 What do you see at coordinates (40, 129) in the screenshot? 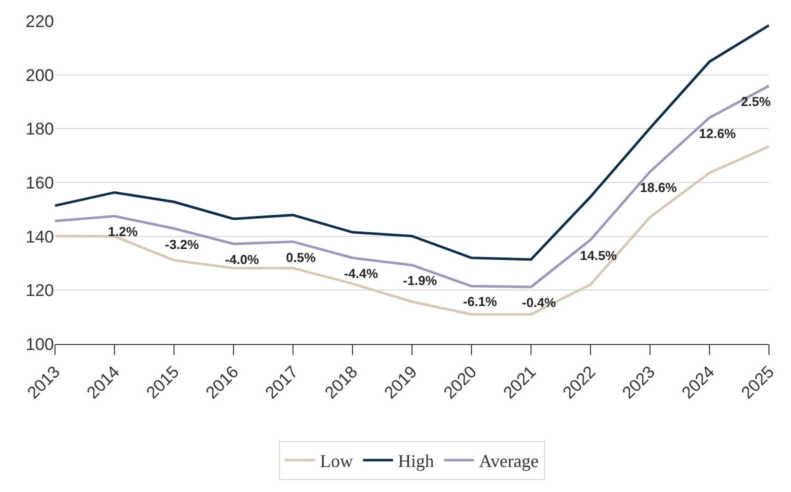
I see `y-tick-label: 180` at bounding box center [40, 129].